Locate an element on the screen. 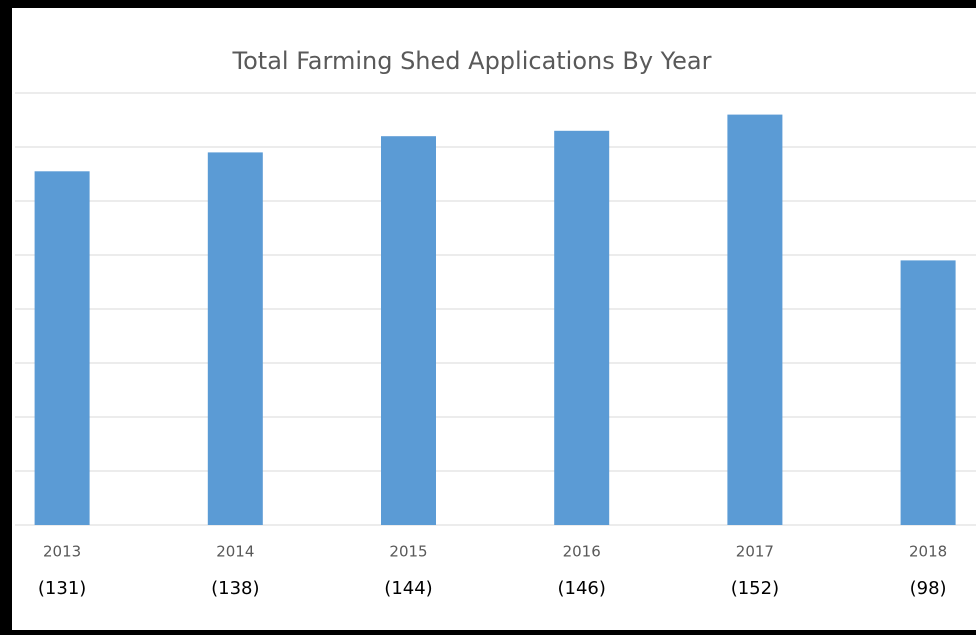 This screenshot has height=635, width=976. x-tick-label: 2017 is located at coordinates (755, 552).